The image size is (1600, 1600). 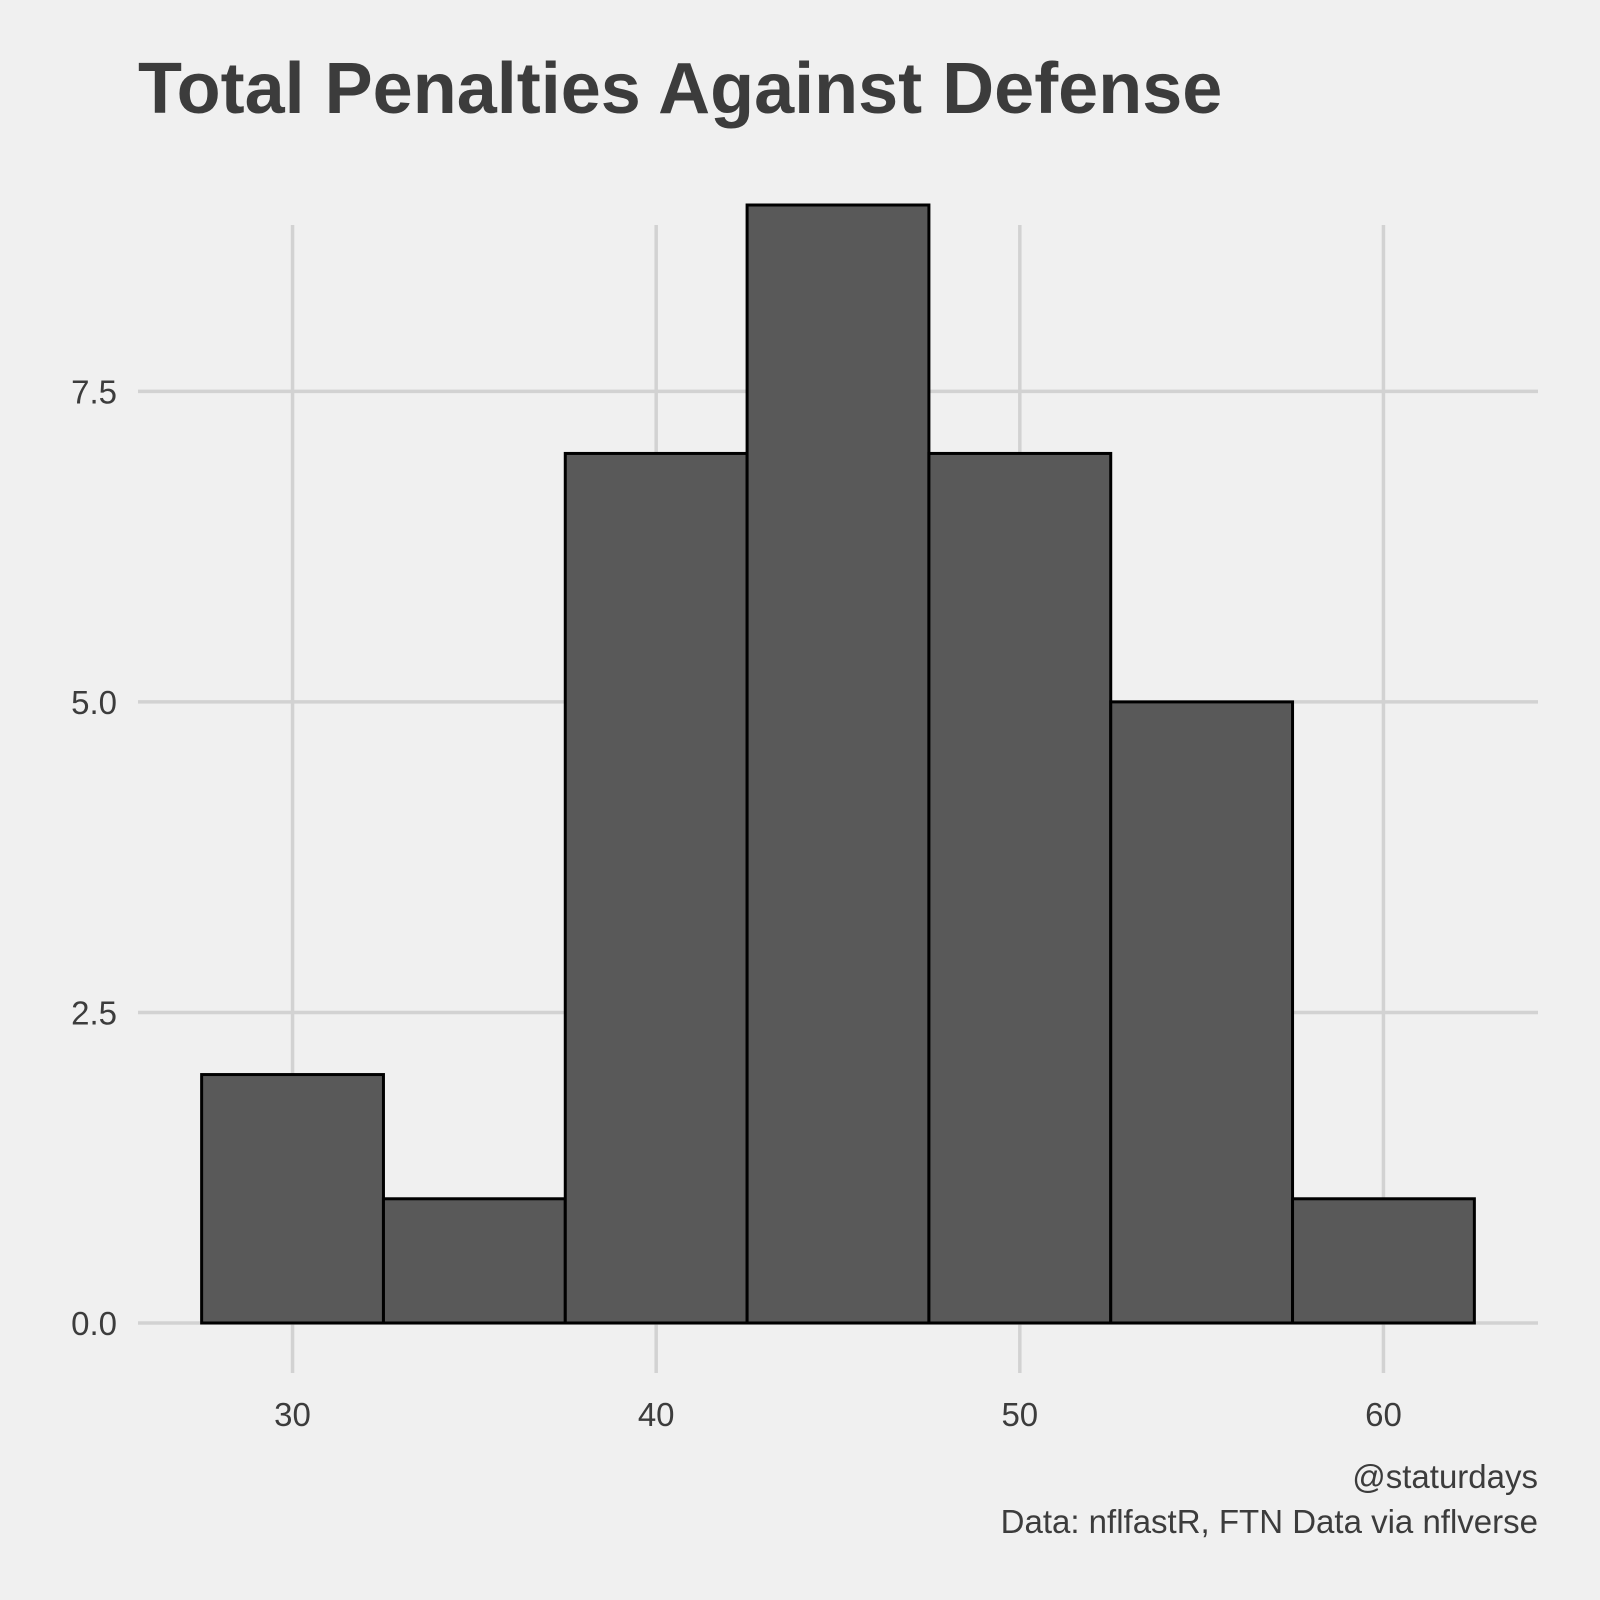 I want to click on caption-author: @staturdays, so click(x=1445, y=1476).